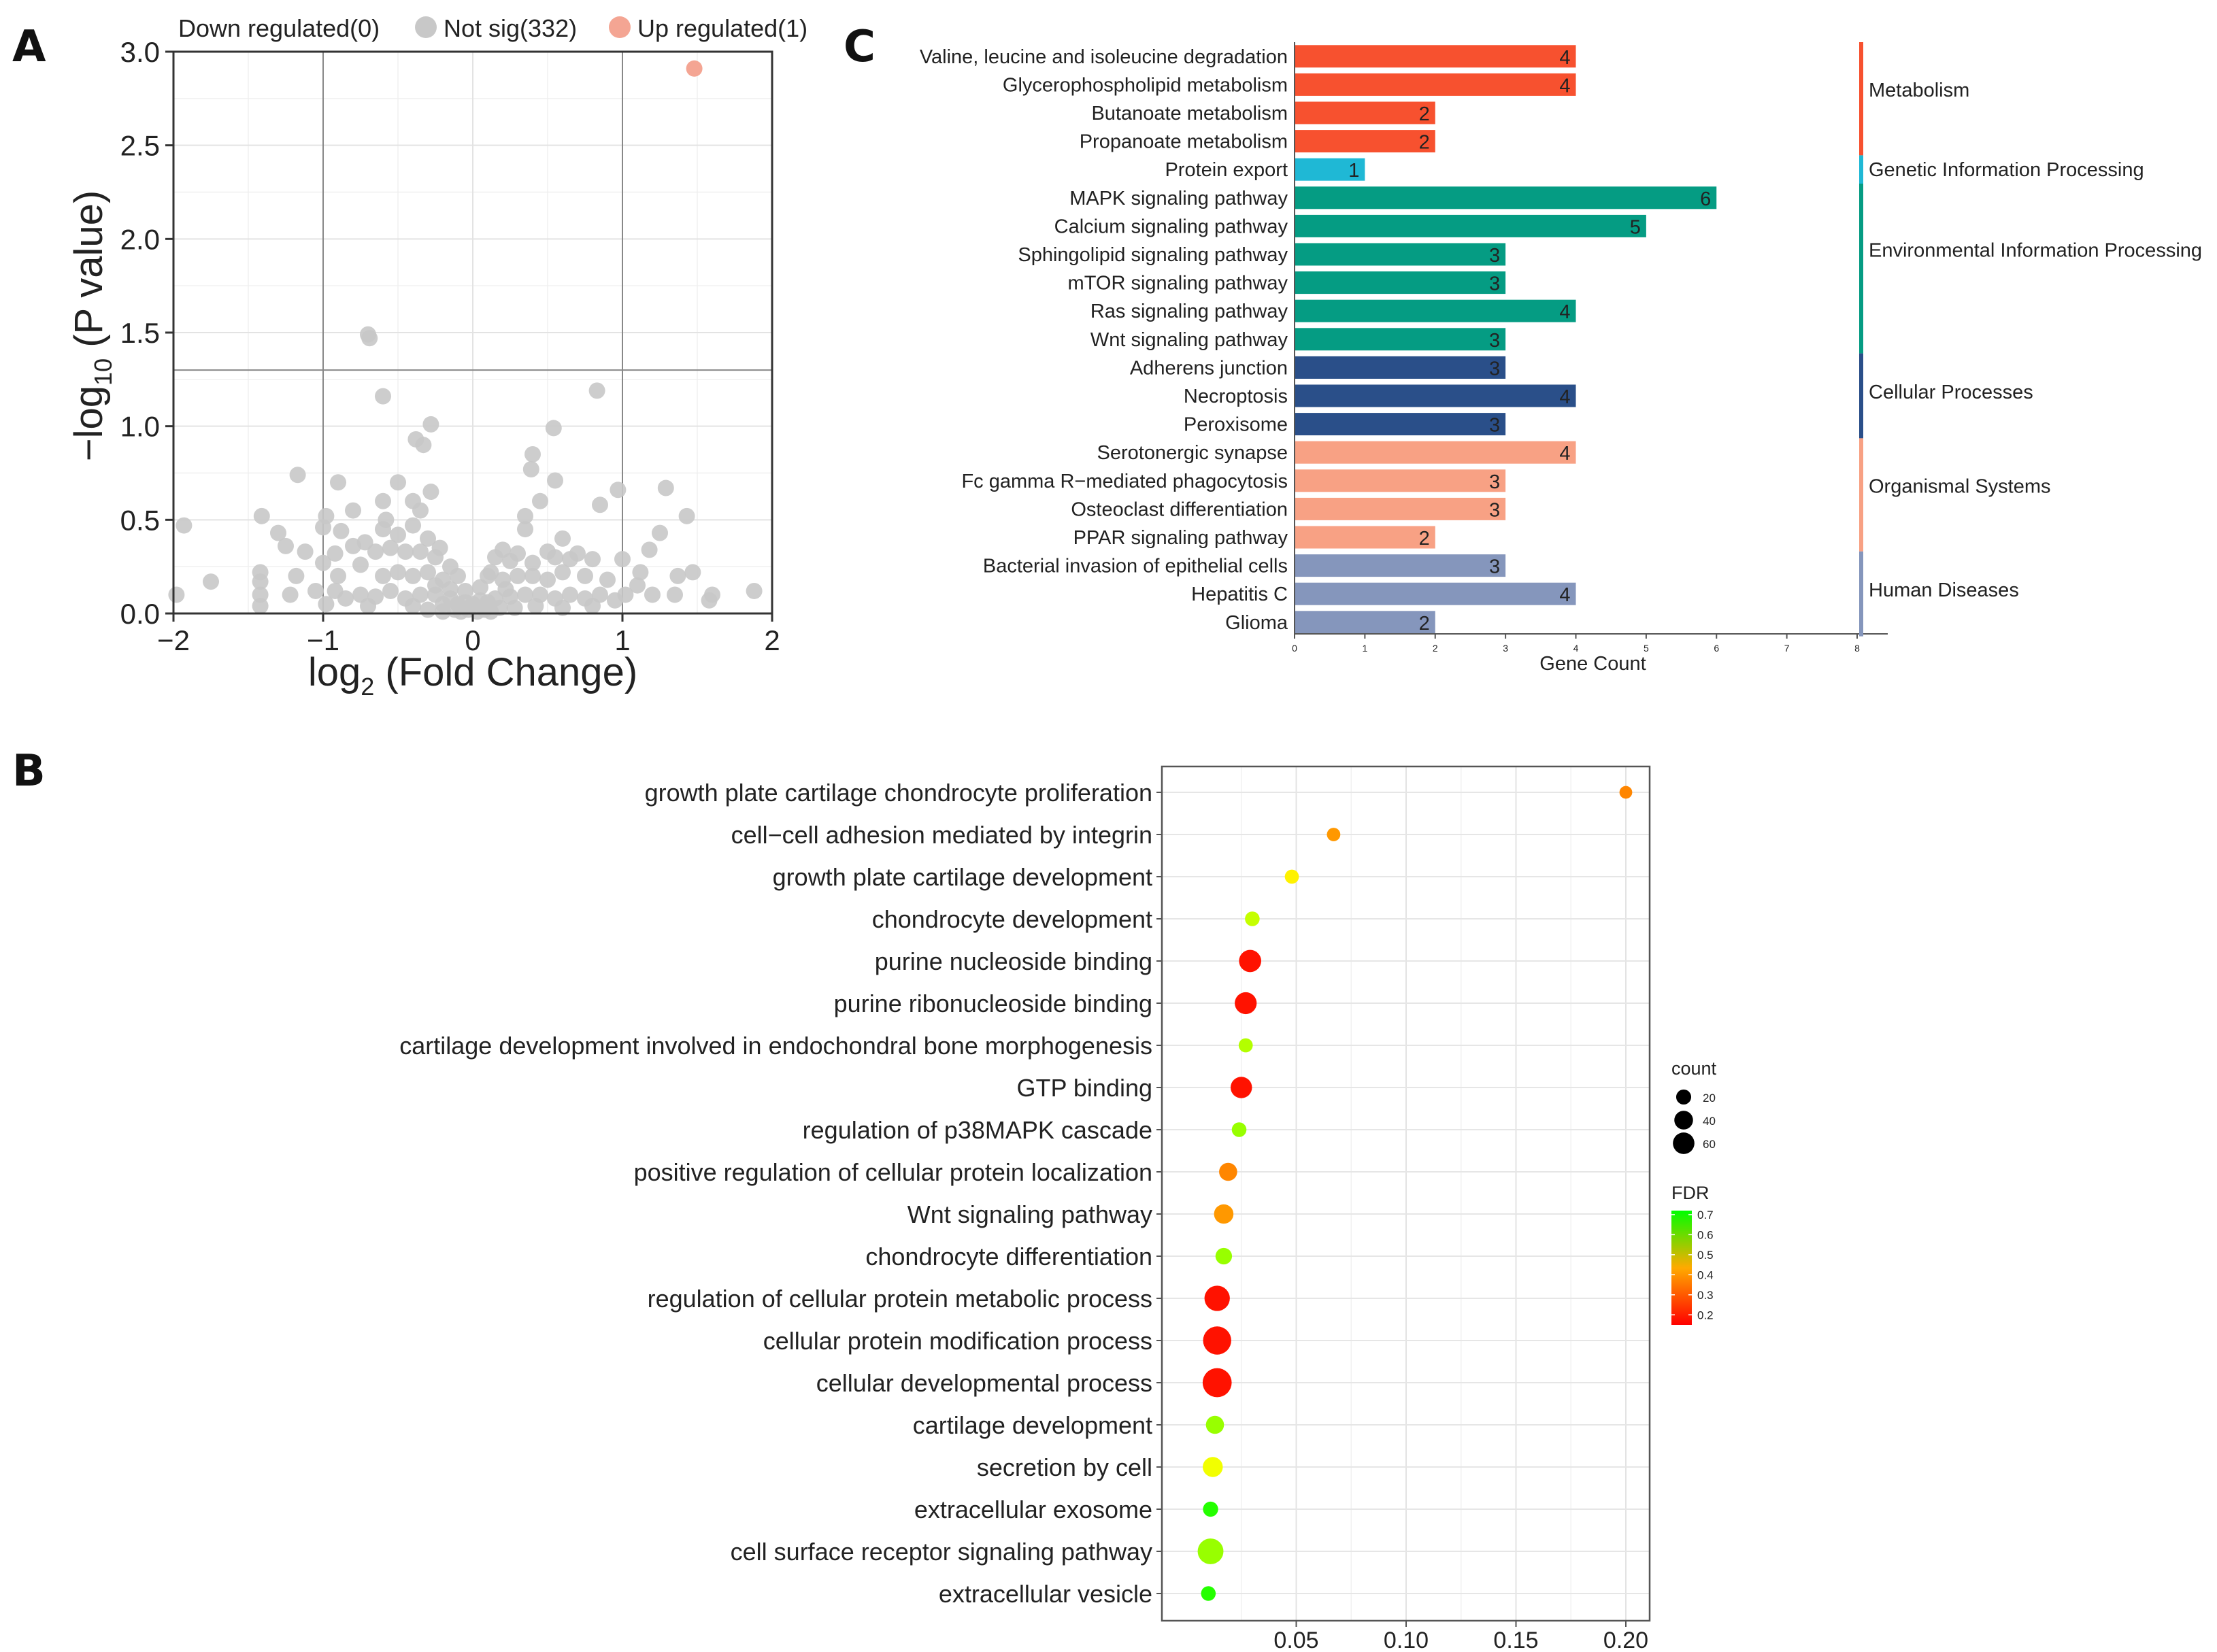 Image resolution: width=2217 pixels, height=1652 pixels. What do you see at coordinates (1576, 648) in the screenshot?
I see `kegg-x-tick-label: 4` at bounding box center [1576, 648].